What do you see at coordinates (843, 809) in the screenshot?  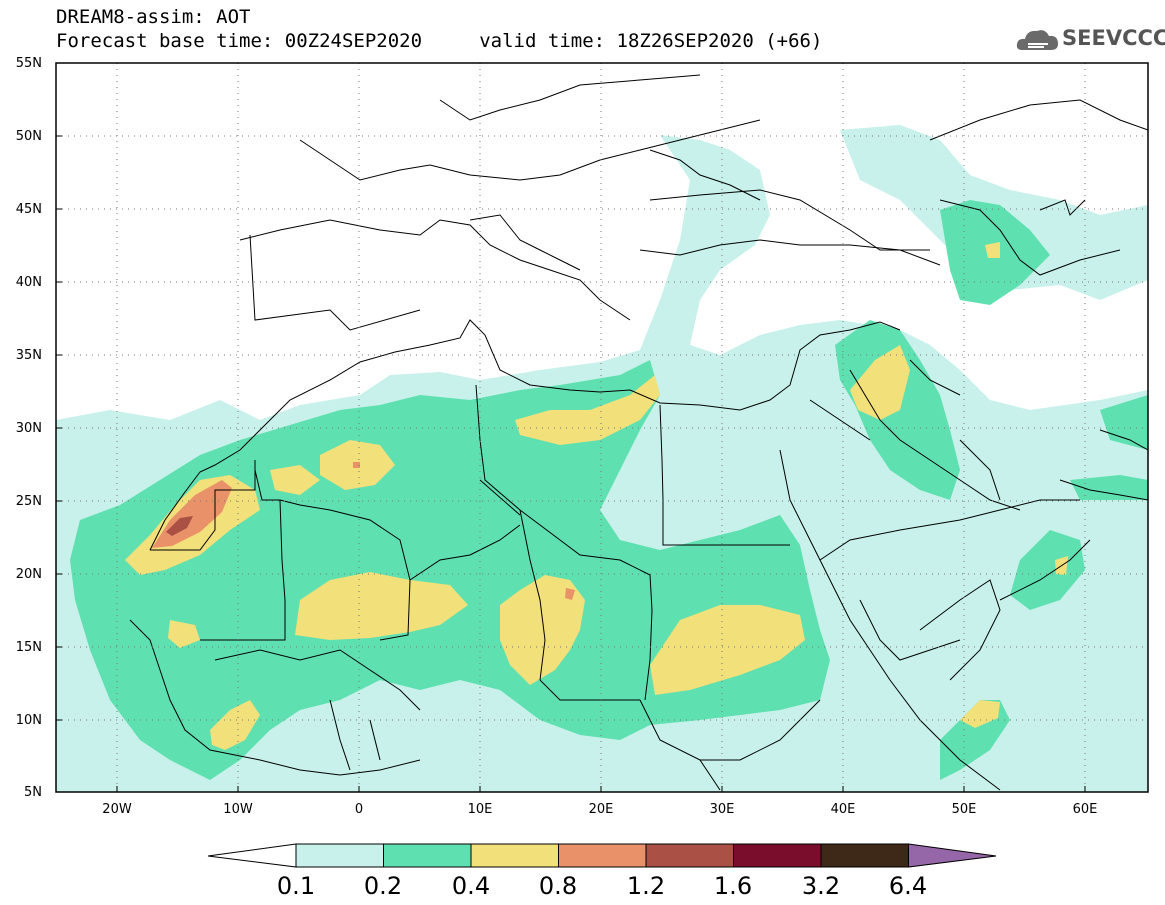 I see `lon-label: 40E` at bounding box center [843, 809].